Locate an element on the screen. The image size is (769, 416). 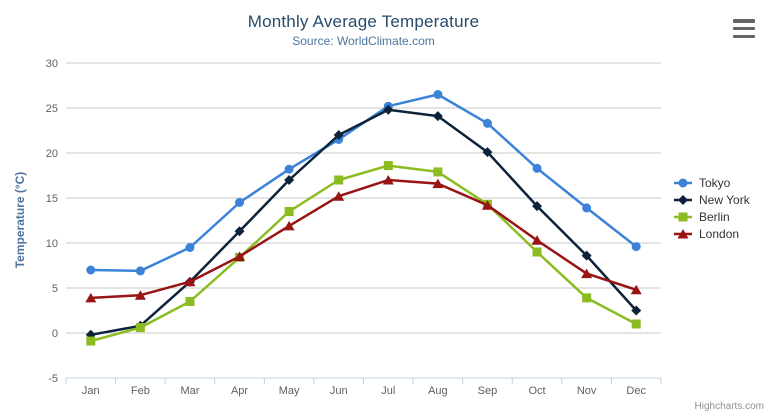
diamond-marker-icon is located at coordinates (683, 199).